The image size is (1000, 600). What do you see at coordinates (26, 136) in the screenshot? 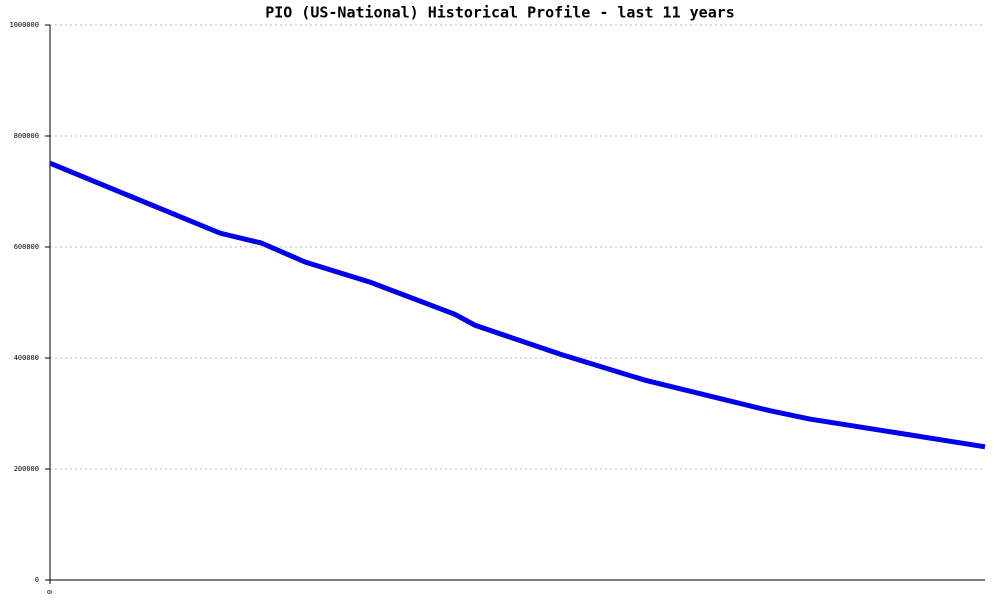
I see `y-tick-label: 800000` at bounding box center [26, 136].